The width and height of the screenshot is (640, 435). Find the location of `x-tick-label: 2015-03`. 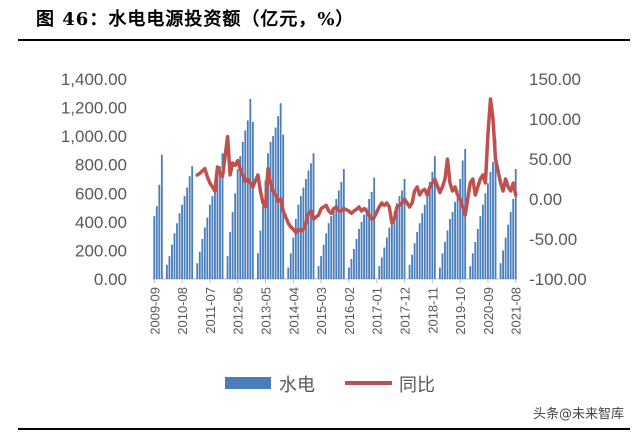

x-tick-label: 2015-03 is located at coordinates (321, 311).